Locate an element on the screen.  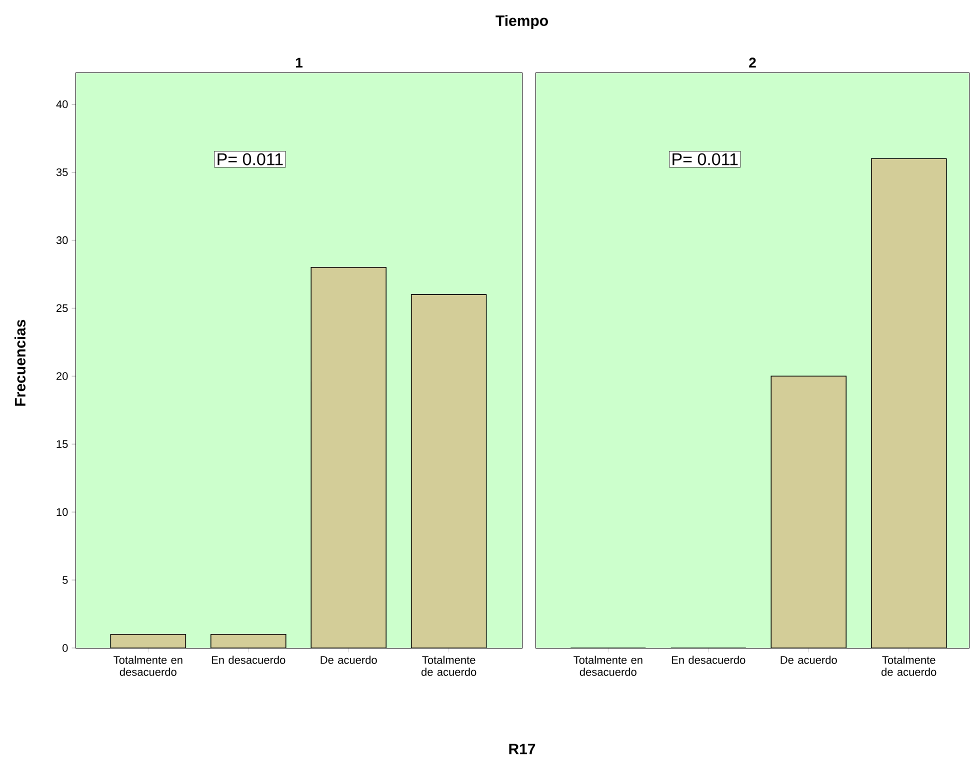
y-tick-label: 35 is located at coordinates (62, 172).